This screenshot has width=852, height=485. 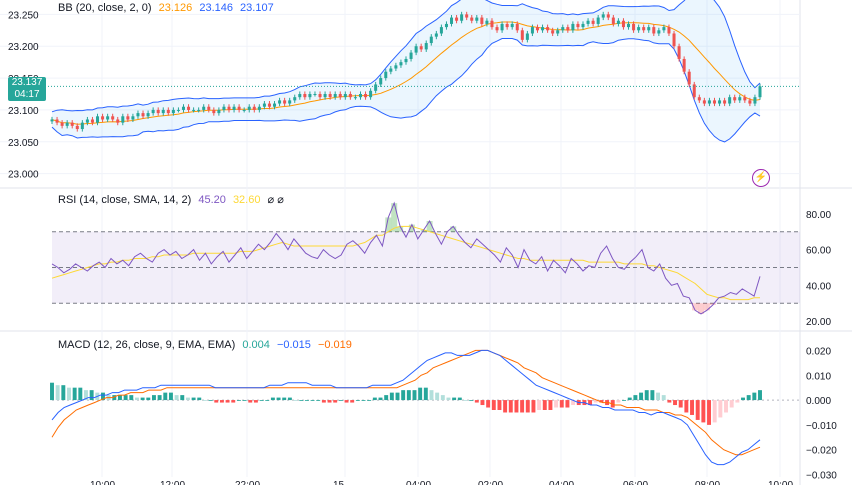 What do you see at coordinates (216, 8) in the screenshot?
I see `bb-upper-value: 23.146` at bounding box center [216, 8].